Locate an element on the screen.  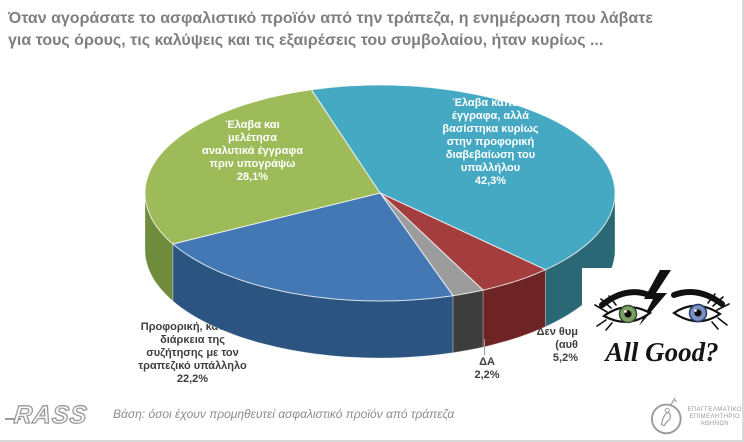
all-good-watermark: All Good? is located at coordinates (662, 333).